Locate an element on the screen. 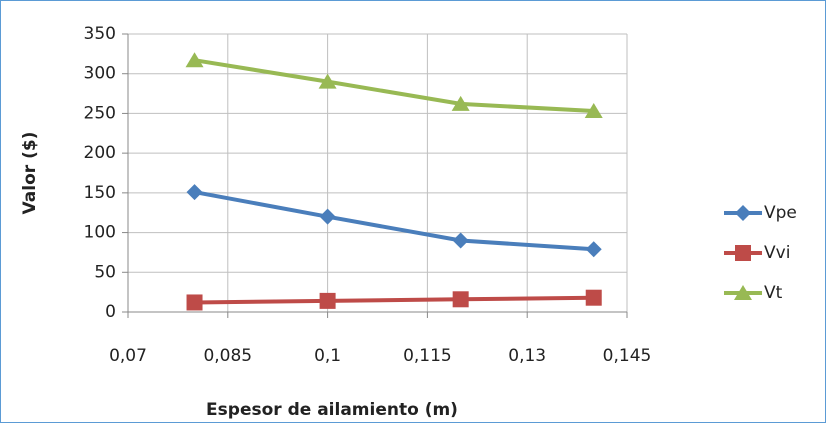 The width and height of the screenshot is (826, 423). y-tick-label: 250 is located at coordinates (100, 113).